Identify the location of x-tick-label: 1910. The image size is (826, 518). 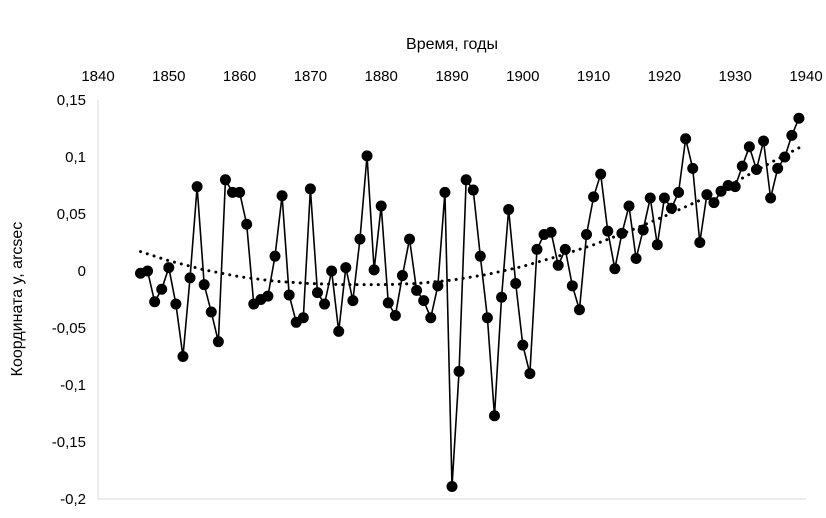
(593, 76).